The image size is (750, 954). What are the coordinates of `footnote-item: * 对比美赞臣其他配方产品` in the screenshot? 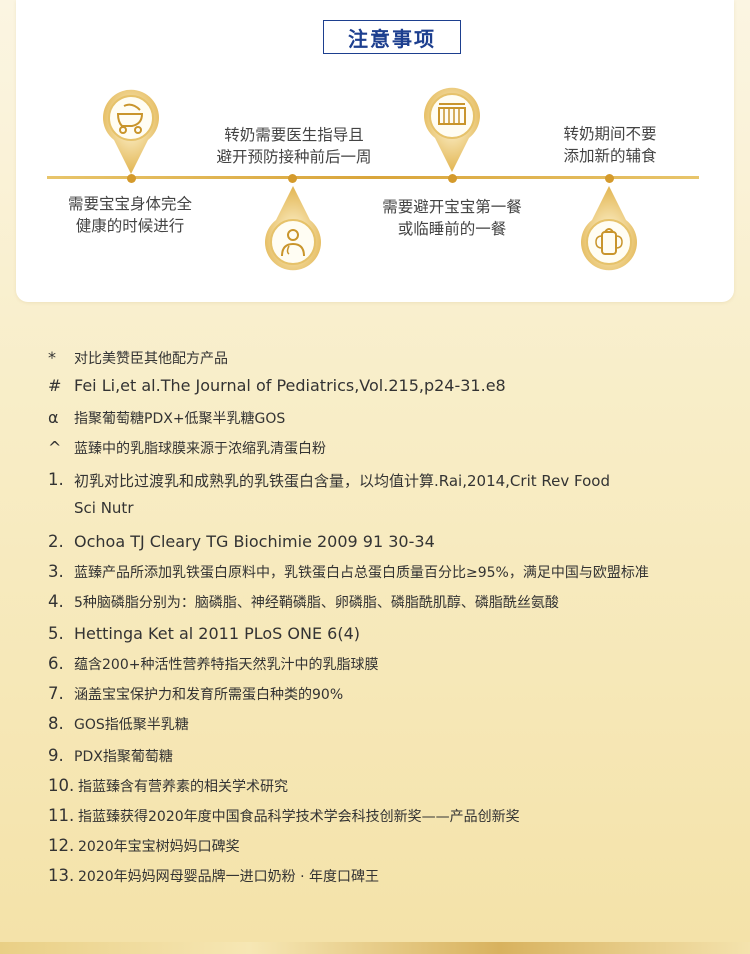 It's located at (138, 357).